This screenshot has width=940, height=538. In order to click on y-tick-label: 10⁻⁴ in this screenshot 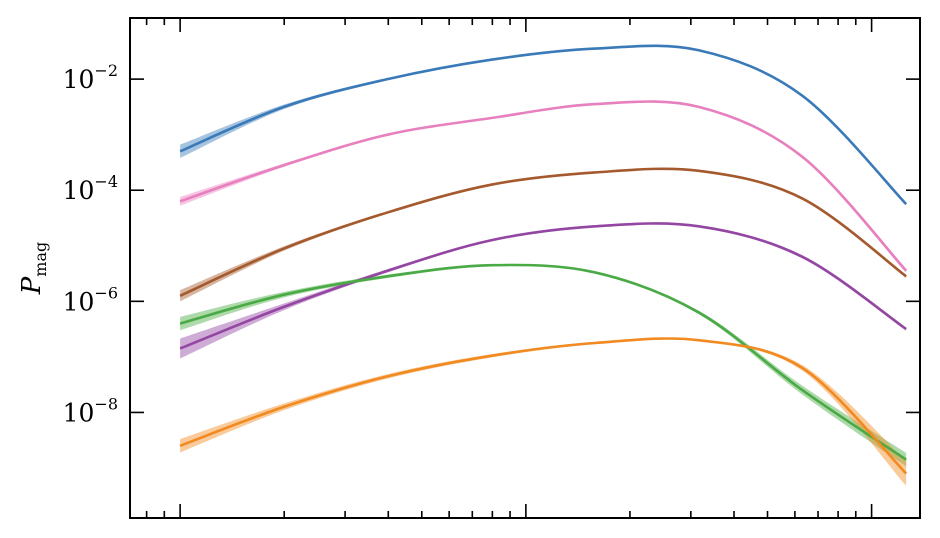, I will do `click(90, 188)`.